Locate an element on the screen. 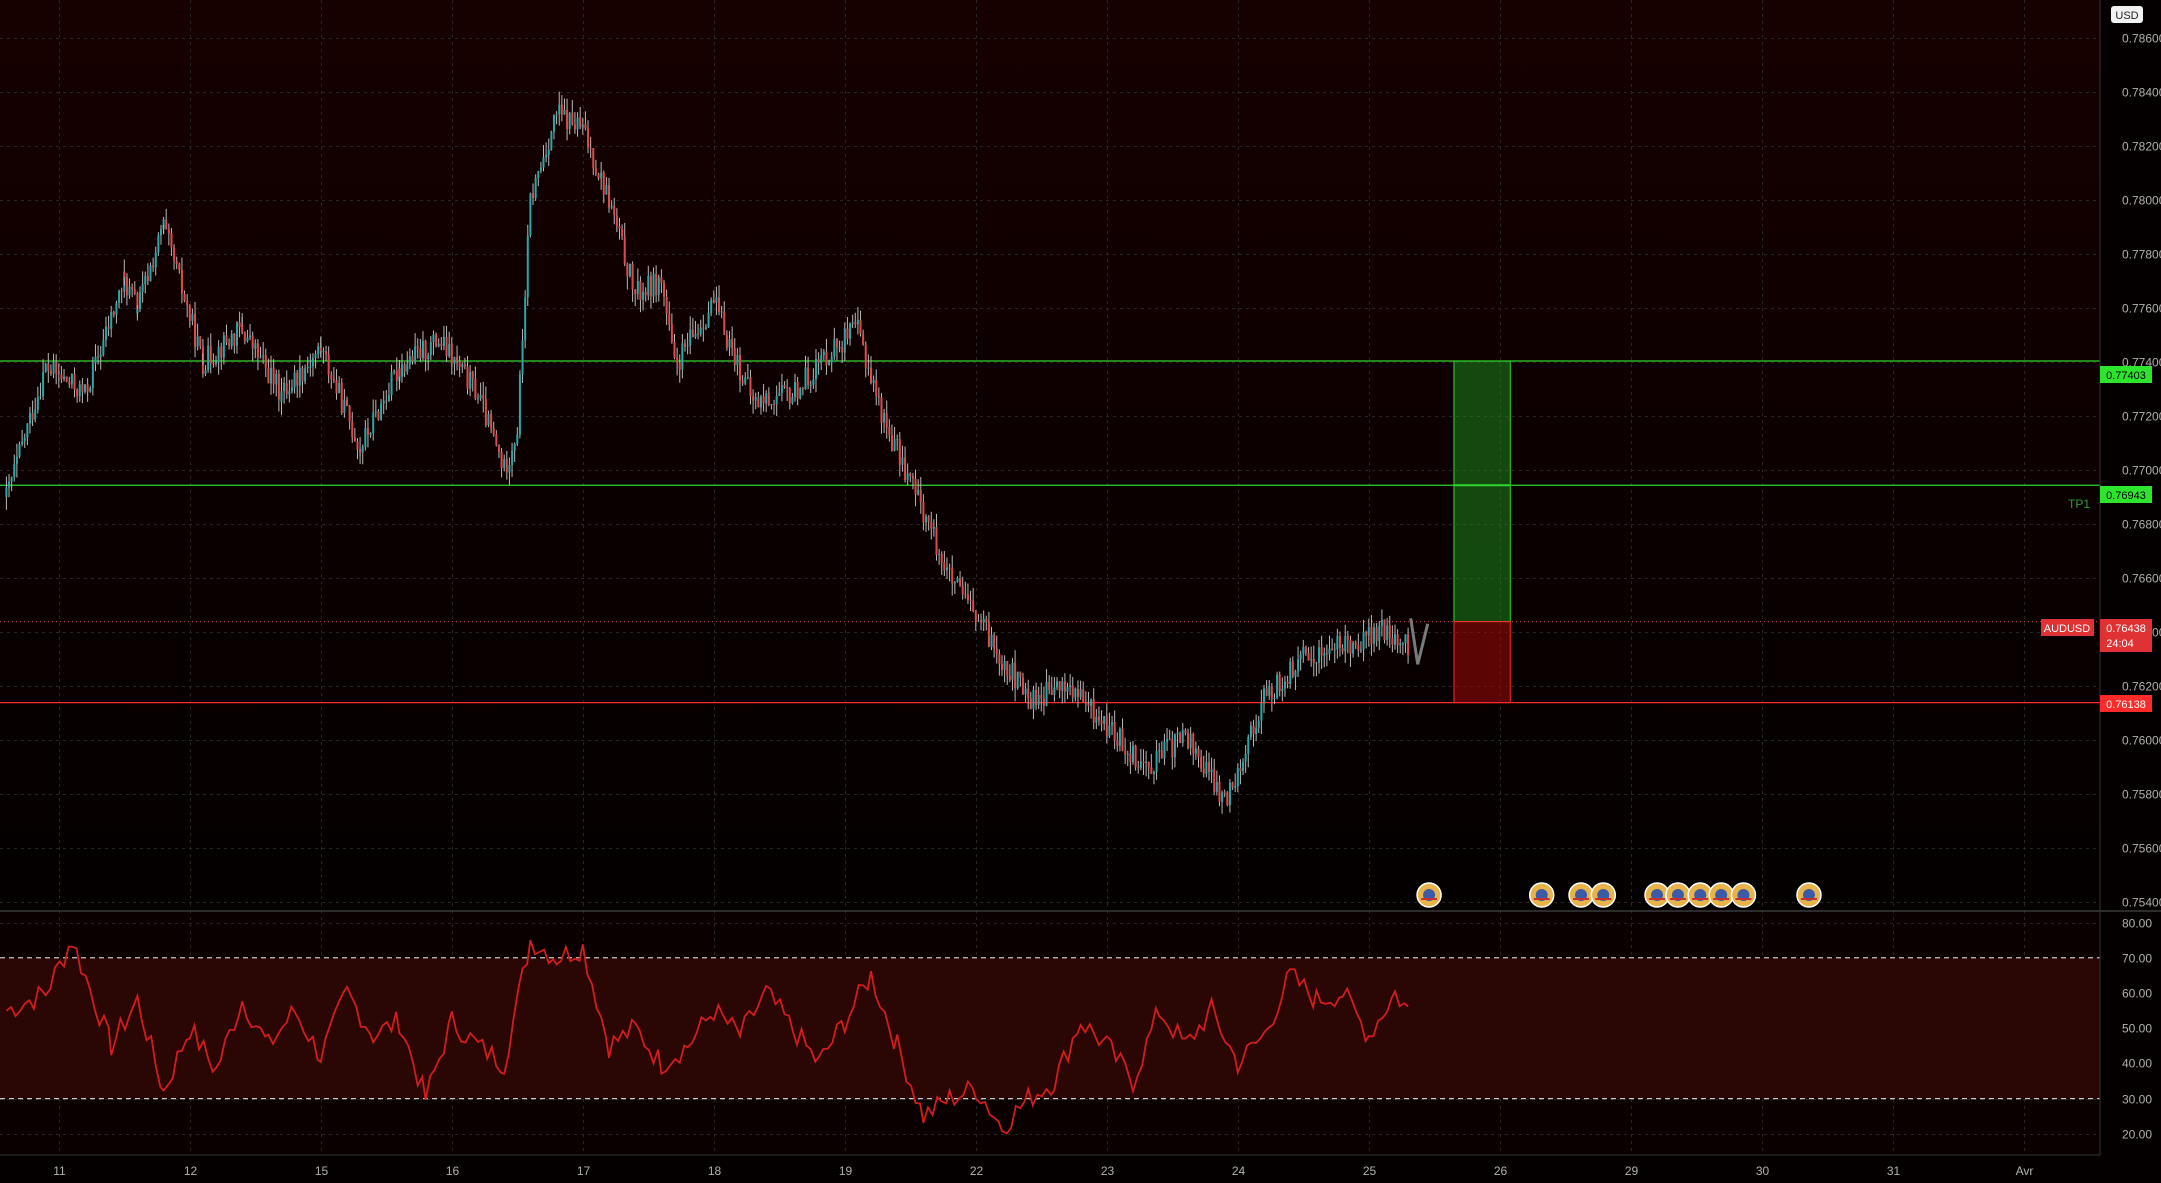  economic-event-markers is located at coordinates (1619, 895).